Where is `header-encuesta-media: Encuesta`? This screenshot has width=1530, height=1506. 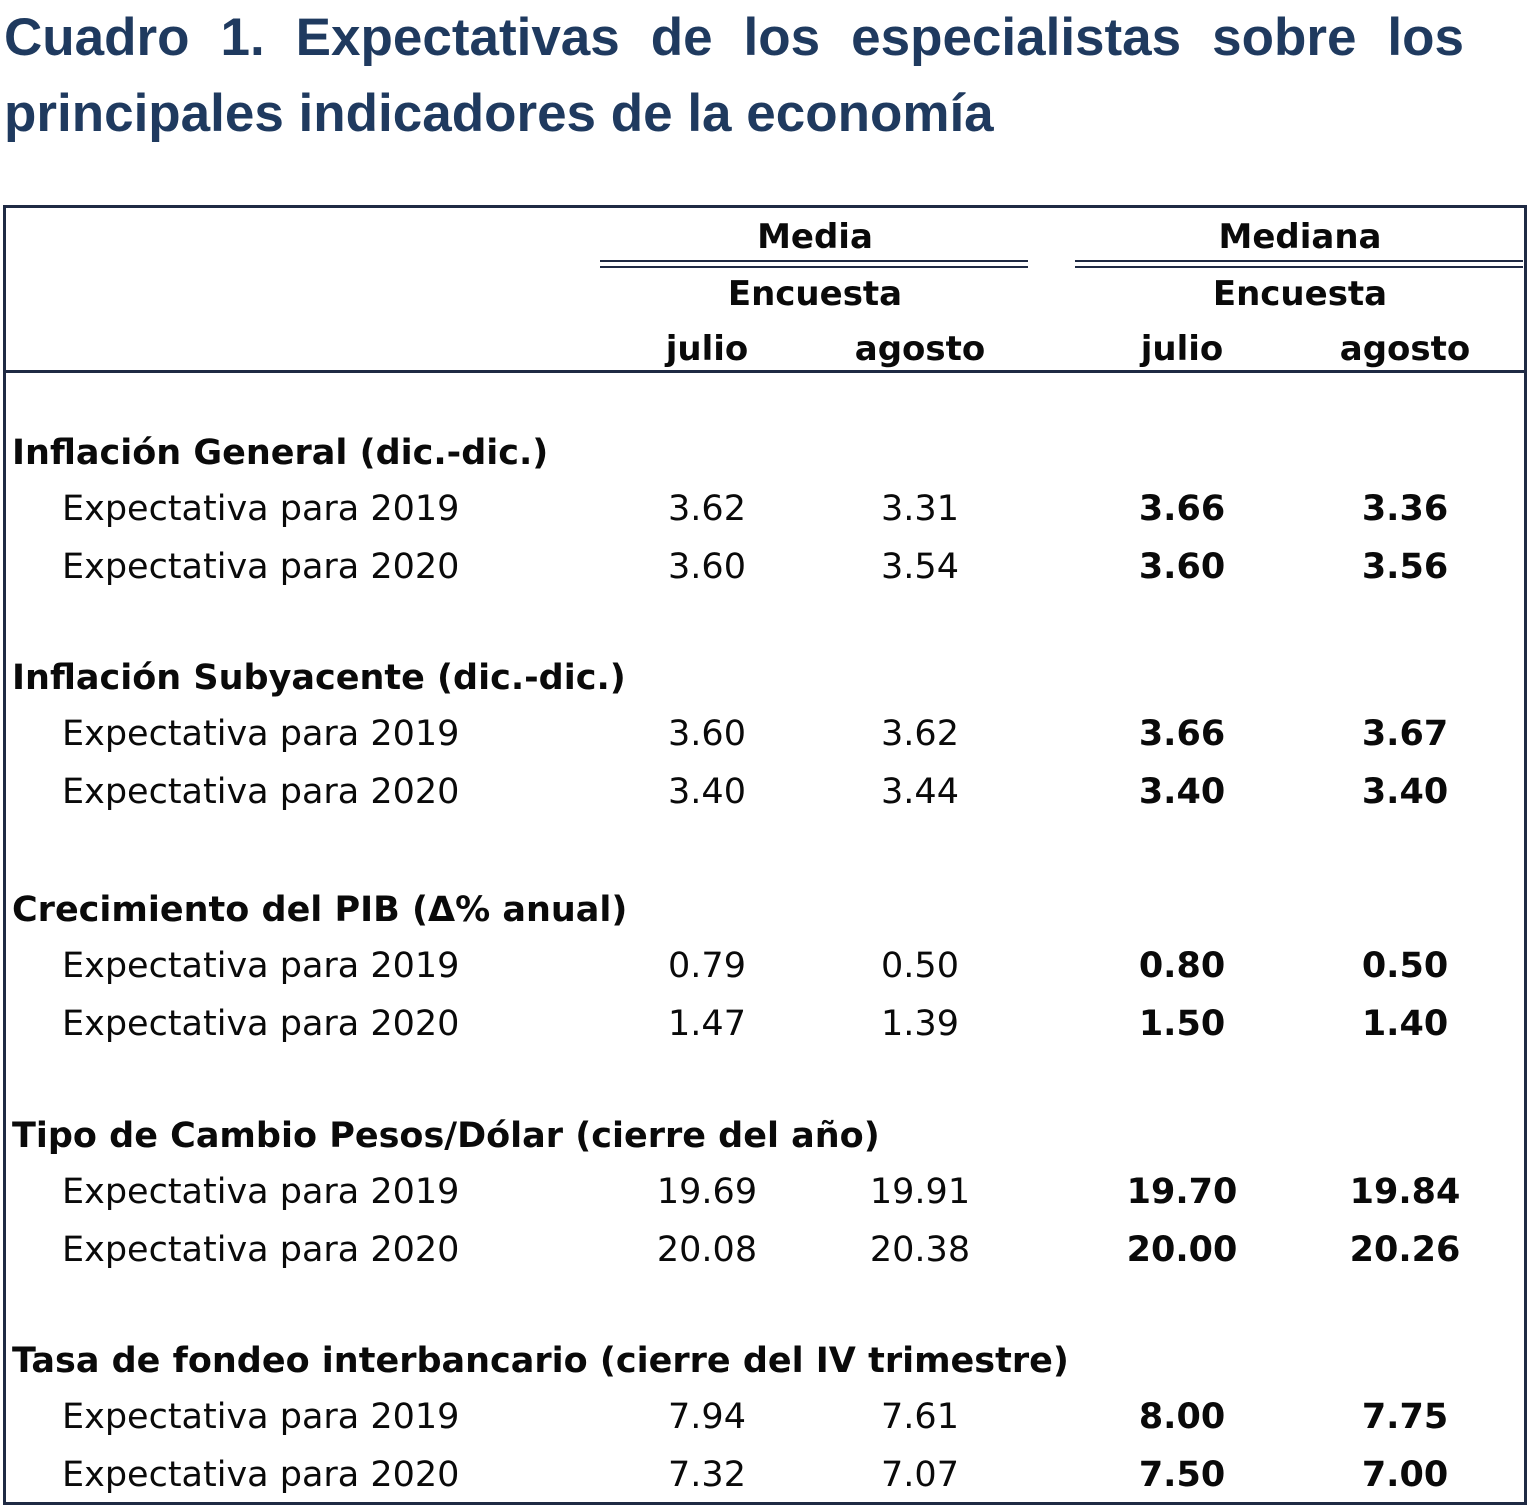 header-encuesta-media: Encuesta is located at coordinates (815, 294).